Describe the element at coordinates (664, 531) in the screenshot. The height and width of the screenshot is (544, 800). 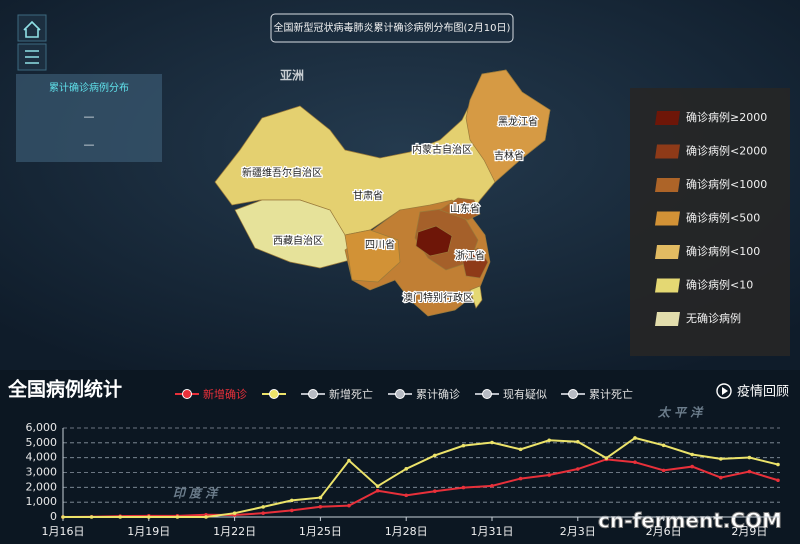
I see `x-tick-label: 2月6日` at that location.